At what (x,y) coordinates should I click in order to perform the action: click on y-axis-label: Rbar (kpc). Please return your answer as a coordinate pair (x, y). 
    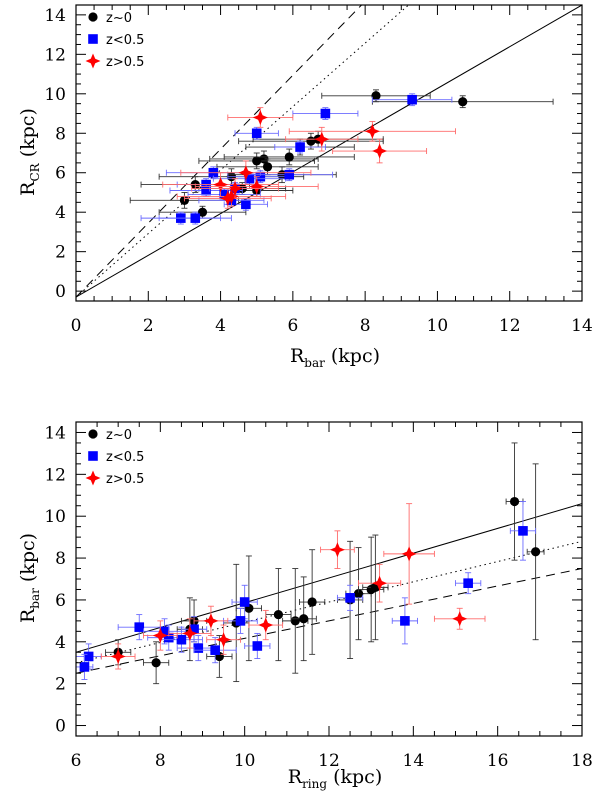
    Looking at the image, I should click on (29, 578).